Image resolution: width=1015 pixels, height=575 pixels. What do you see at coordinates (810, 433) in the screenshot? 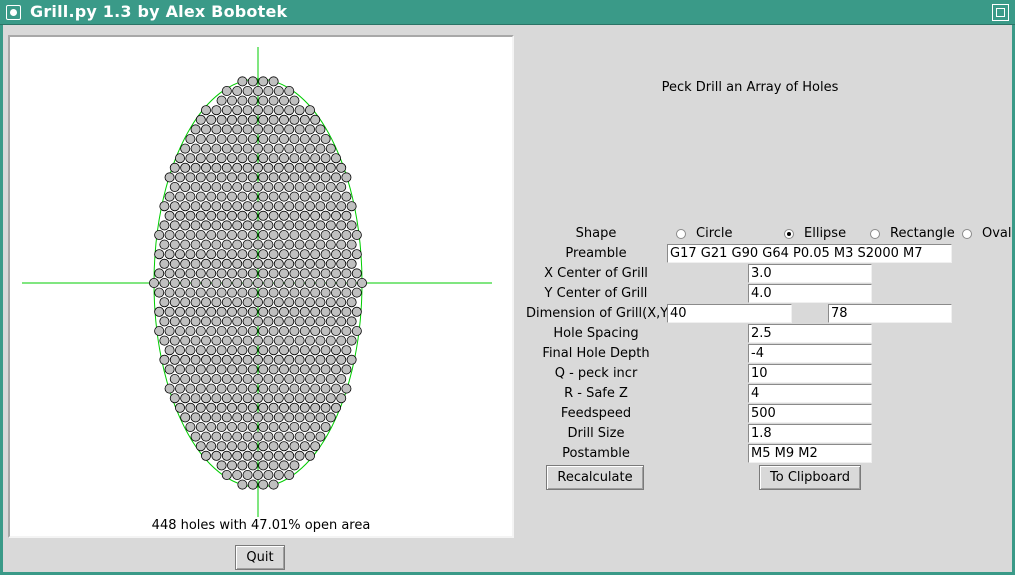
I see `drill-size-field` at bounding box center [810, 433].